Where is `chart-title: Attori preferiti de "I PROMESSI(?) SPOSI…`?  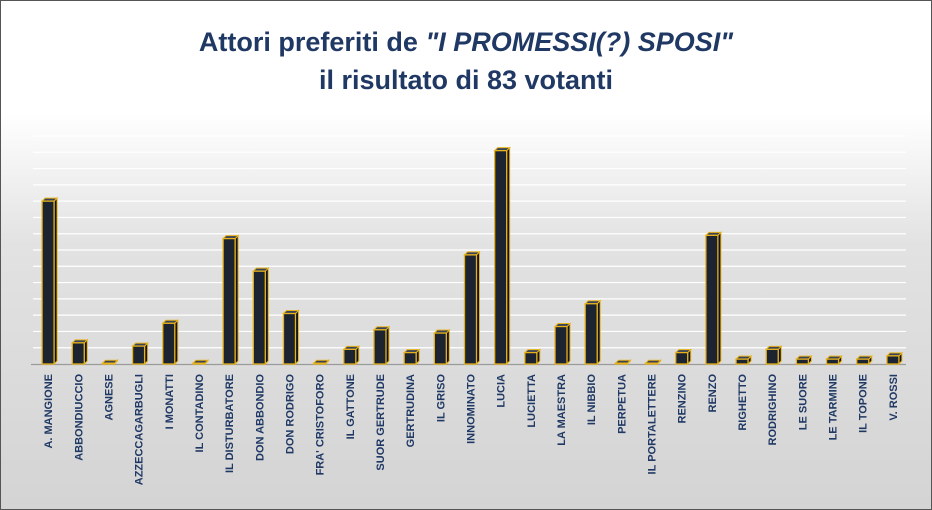
chart-title: Attori preferiti de "I PROMESSI(?) SPOSI… is located at coordinates (466, 61).